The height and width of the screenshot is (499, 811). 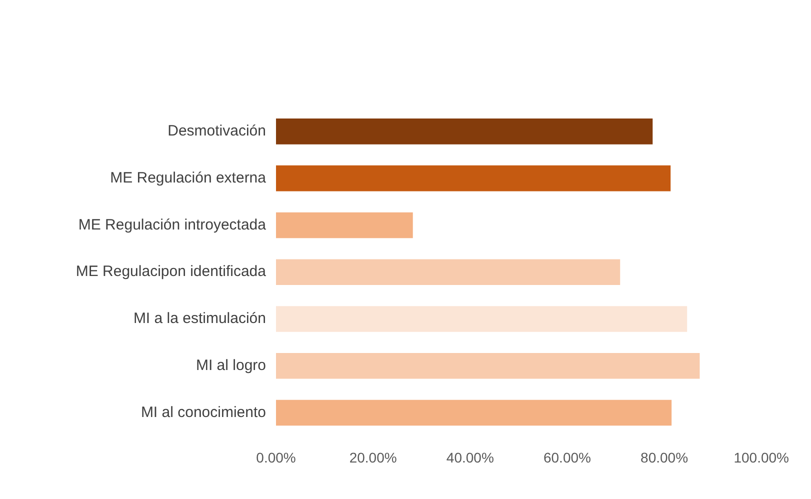 What do you see at coordinates (231, 365) in the screenshot?
I see `y-tick-label: MI al logro` at bounding box center [231, 365].